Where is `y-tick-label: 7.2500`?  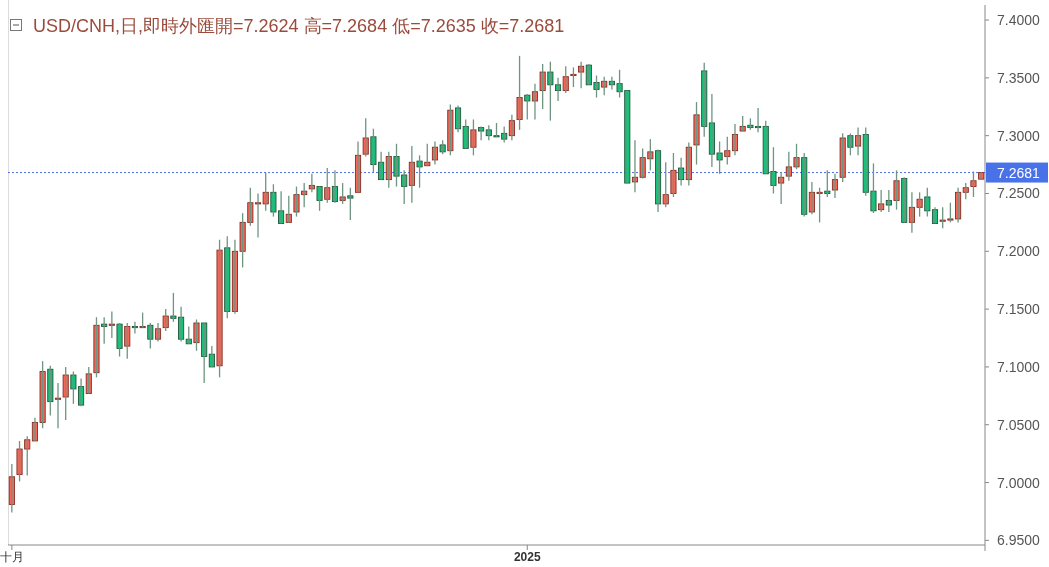
y-tick-label: 7.2500 is located at coordinates (1019, 193).